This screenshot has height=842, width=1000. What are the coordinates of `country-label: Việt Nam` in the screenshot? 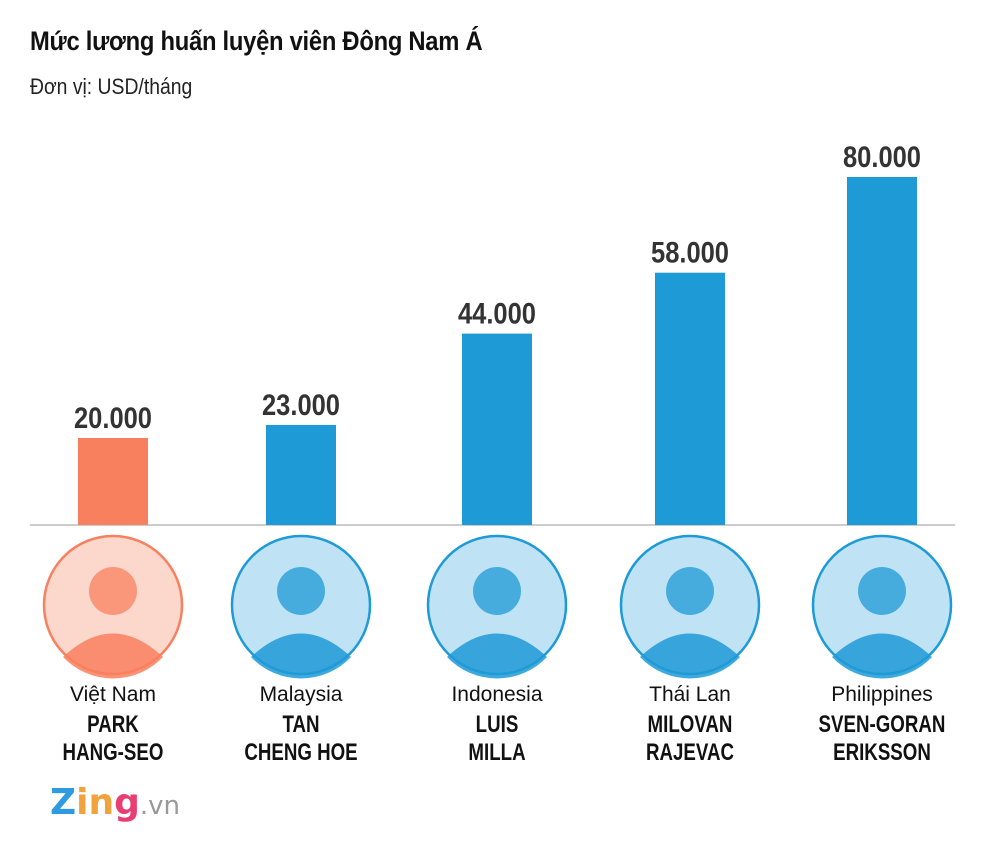 It's located at (113, 694).